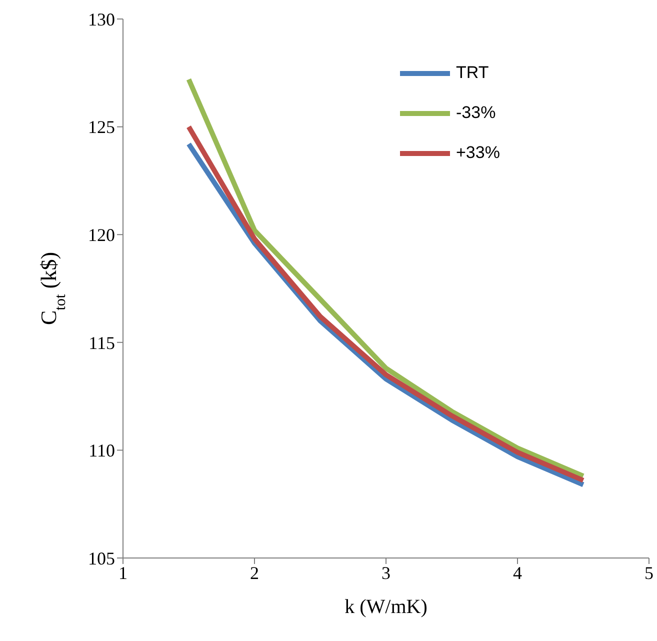 This screenshot has width=657, height=641. What do you see at coordinates (386, 572) in the screenshot?
I see `x-tick-label: 3` at bounding box center [386, 572].